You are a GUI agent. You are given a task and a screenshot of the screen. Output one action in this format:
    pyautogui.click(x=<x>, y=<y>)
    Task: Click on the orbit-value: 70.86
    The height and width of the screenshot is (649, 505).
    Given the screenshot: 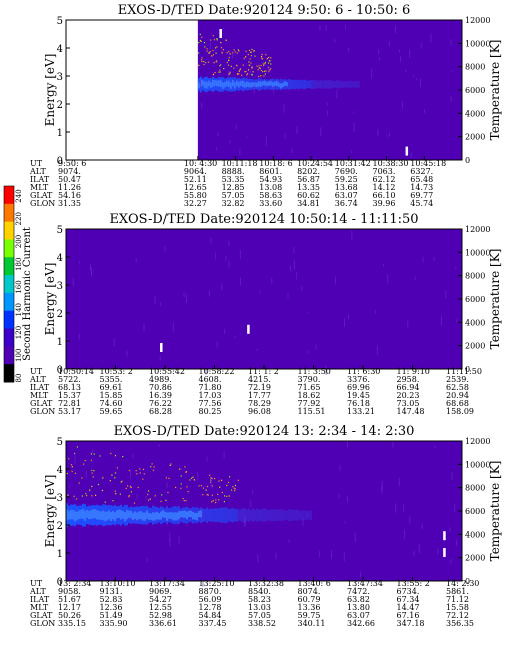 What is the action you would take?
    pyautogui.click(x=160, y=387)
    